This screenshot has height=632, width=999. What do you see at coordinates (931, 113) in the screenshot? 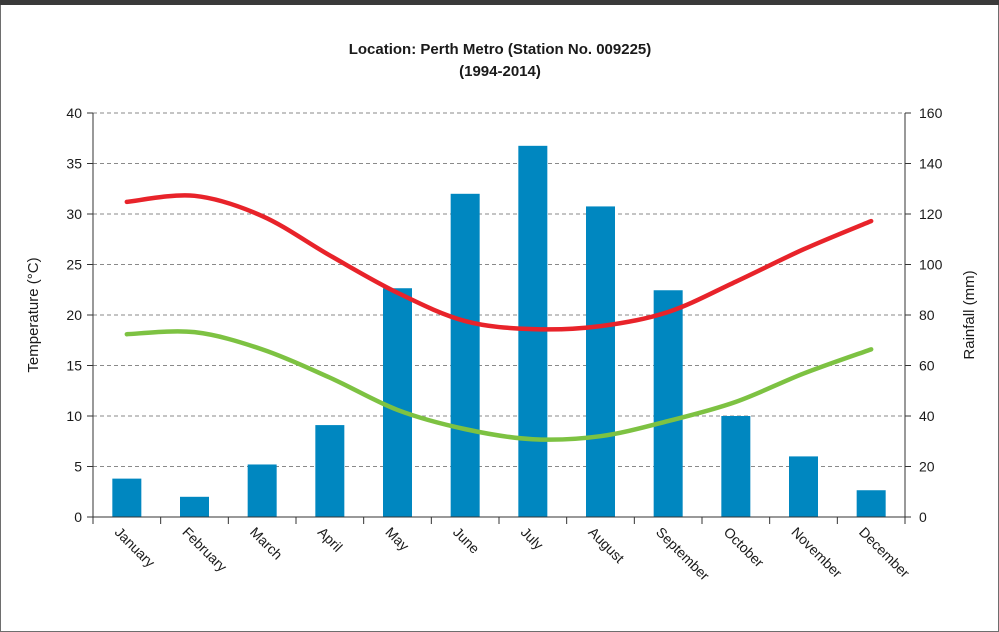
I see `y-right-tick-label: 160` at bounding box center [931, 113].